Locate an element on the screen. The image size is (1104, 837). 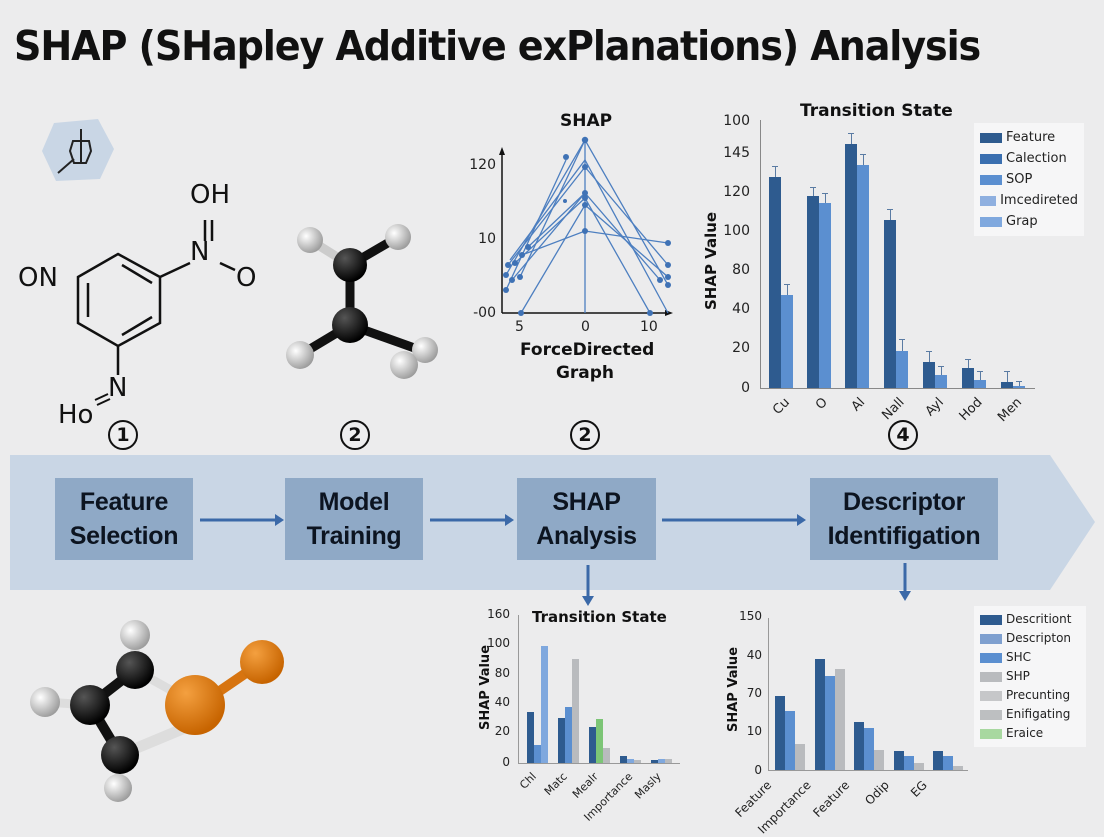
top-chart-title: Transition State is located at coordinates (876, 111).